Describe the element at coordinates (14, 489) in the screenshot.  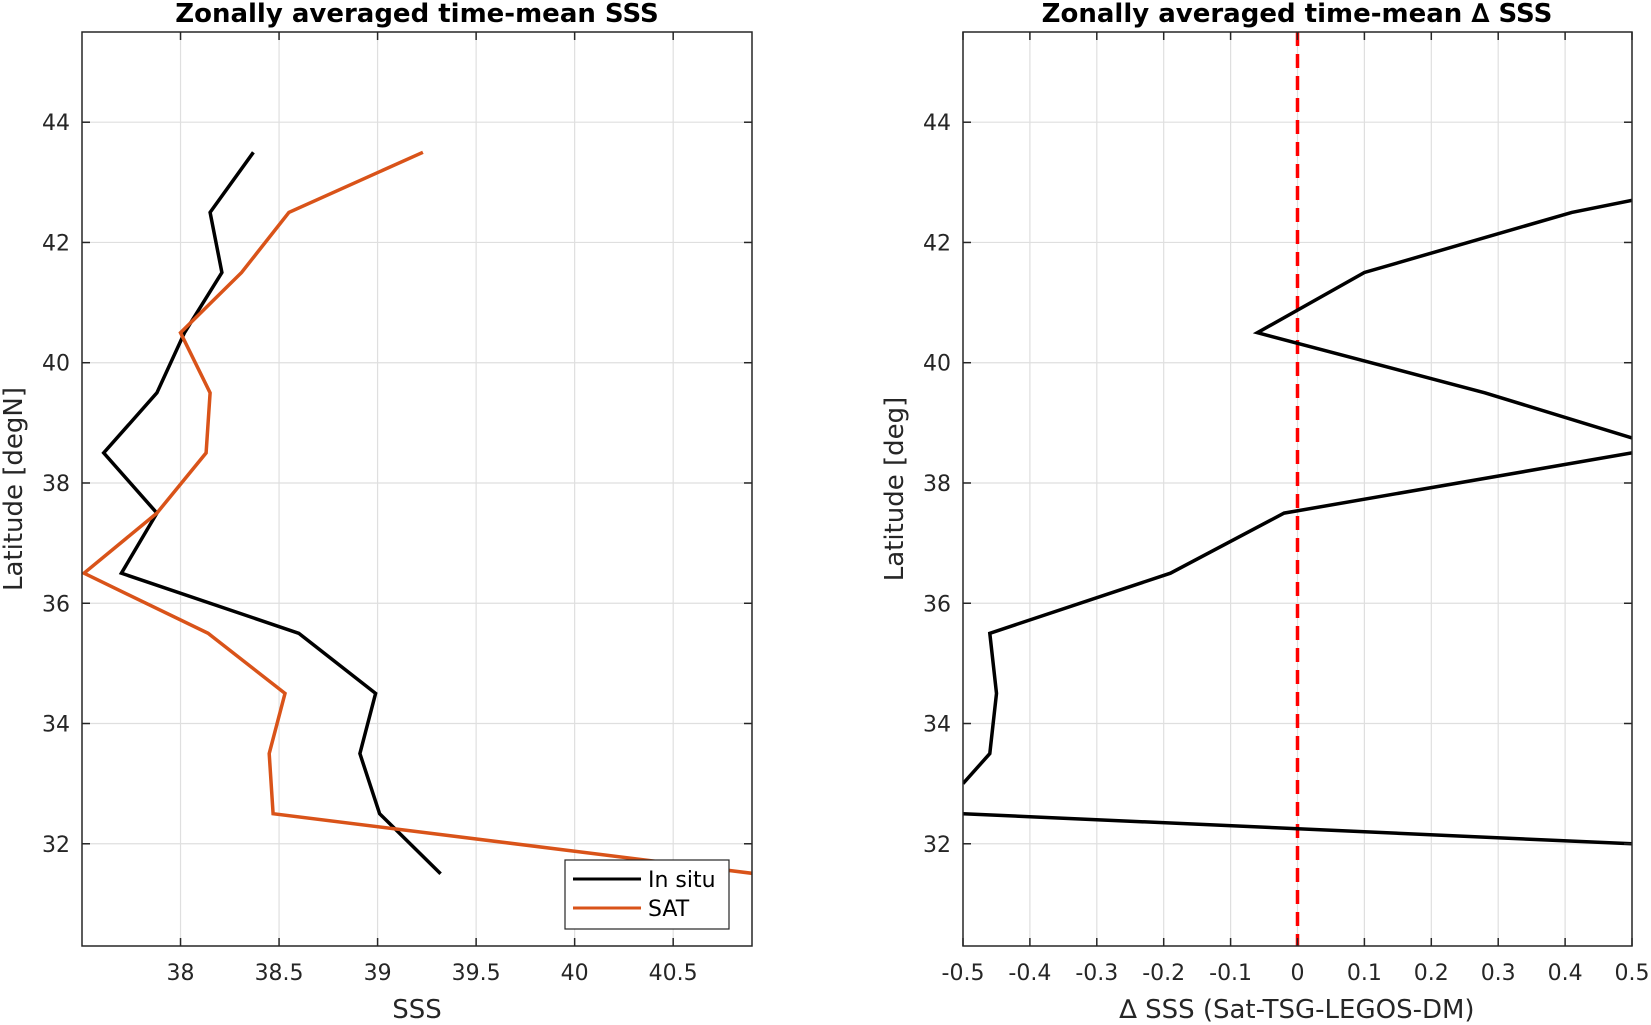
I see `left-y-axis-label: Latitude [degN]` at that location.